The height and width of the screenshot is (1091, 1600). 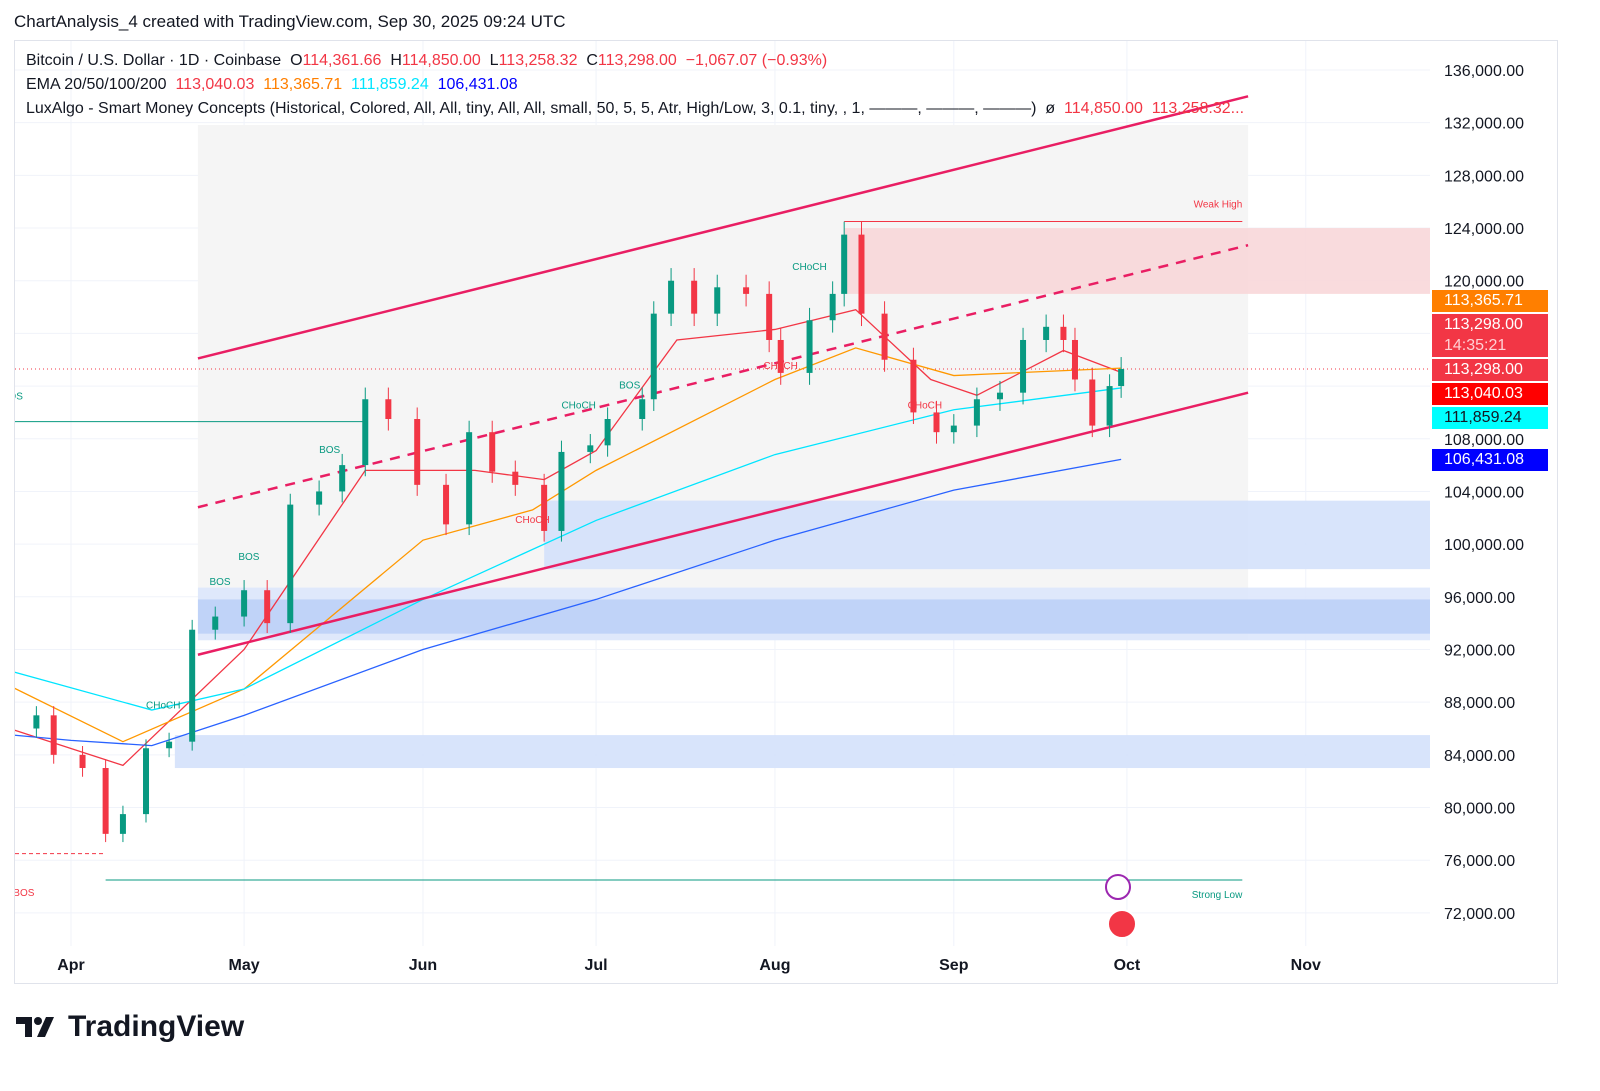 I want to click on high-label: H, so click(x=396, y=60).